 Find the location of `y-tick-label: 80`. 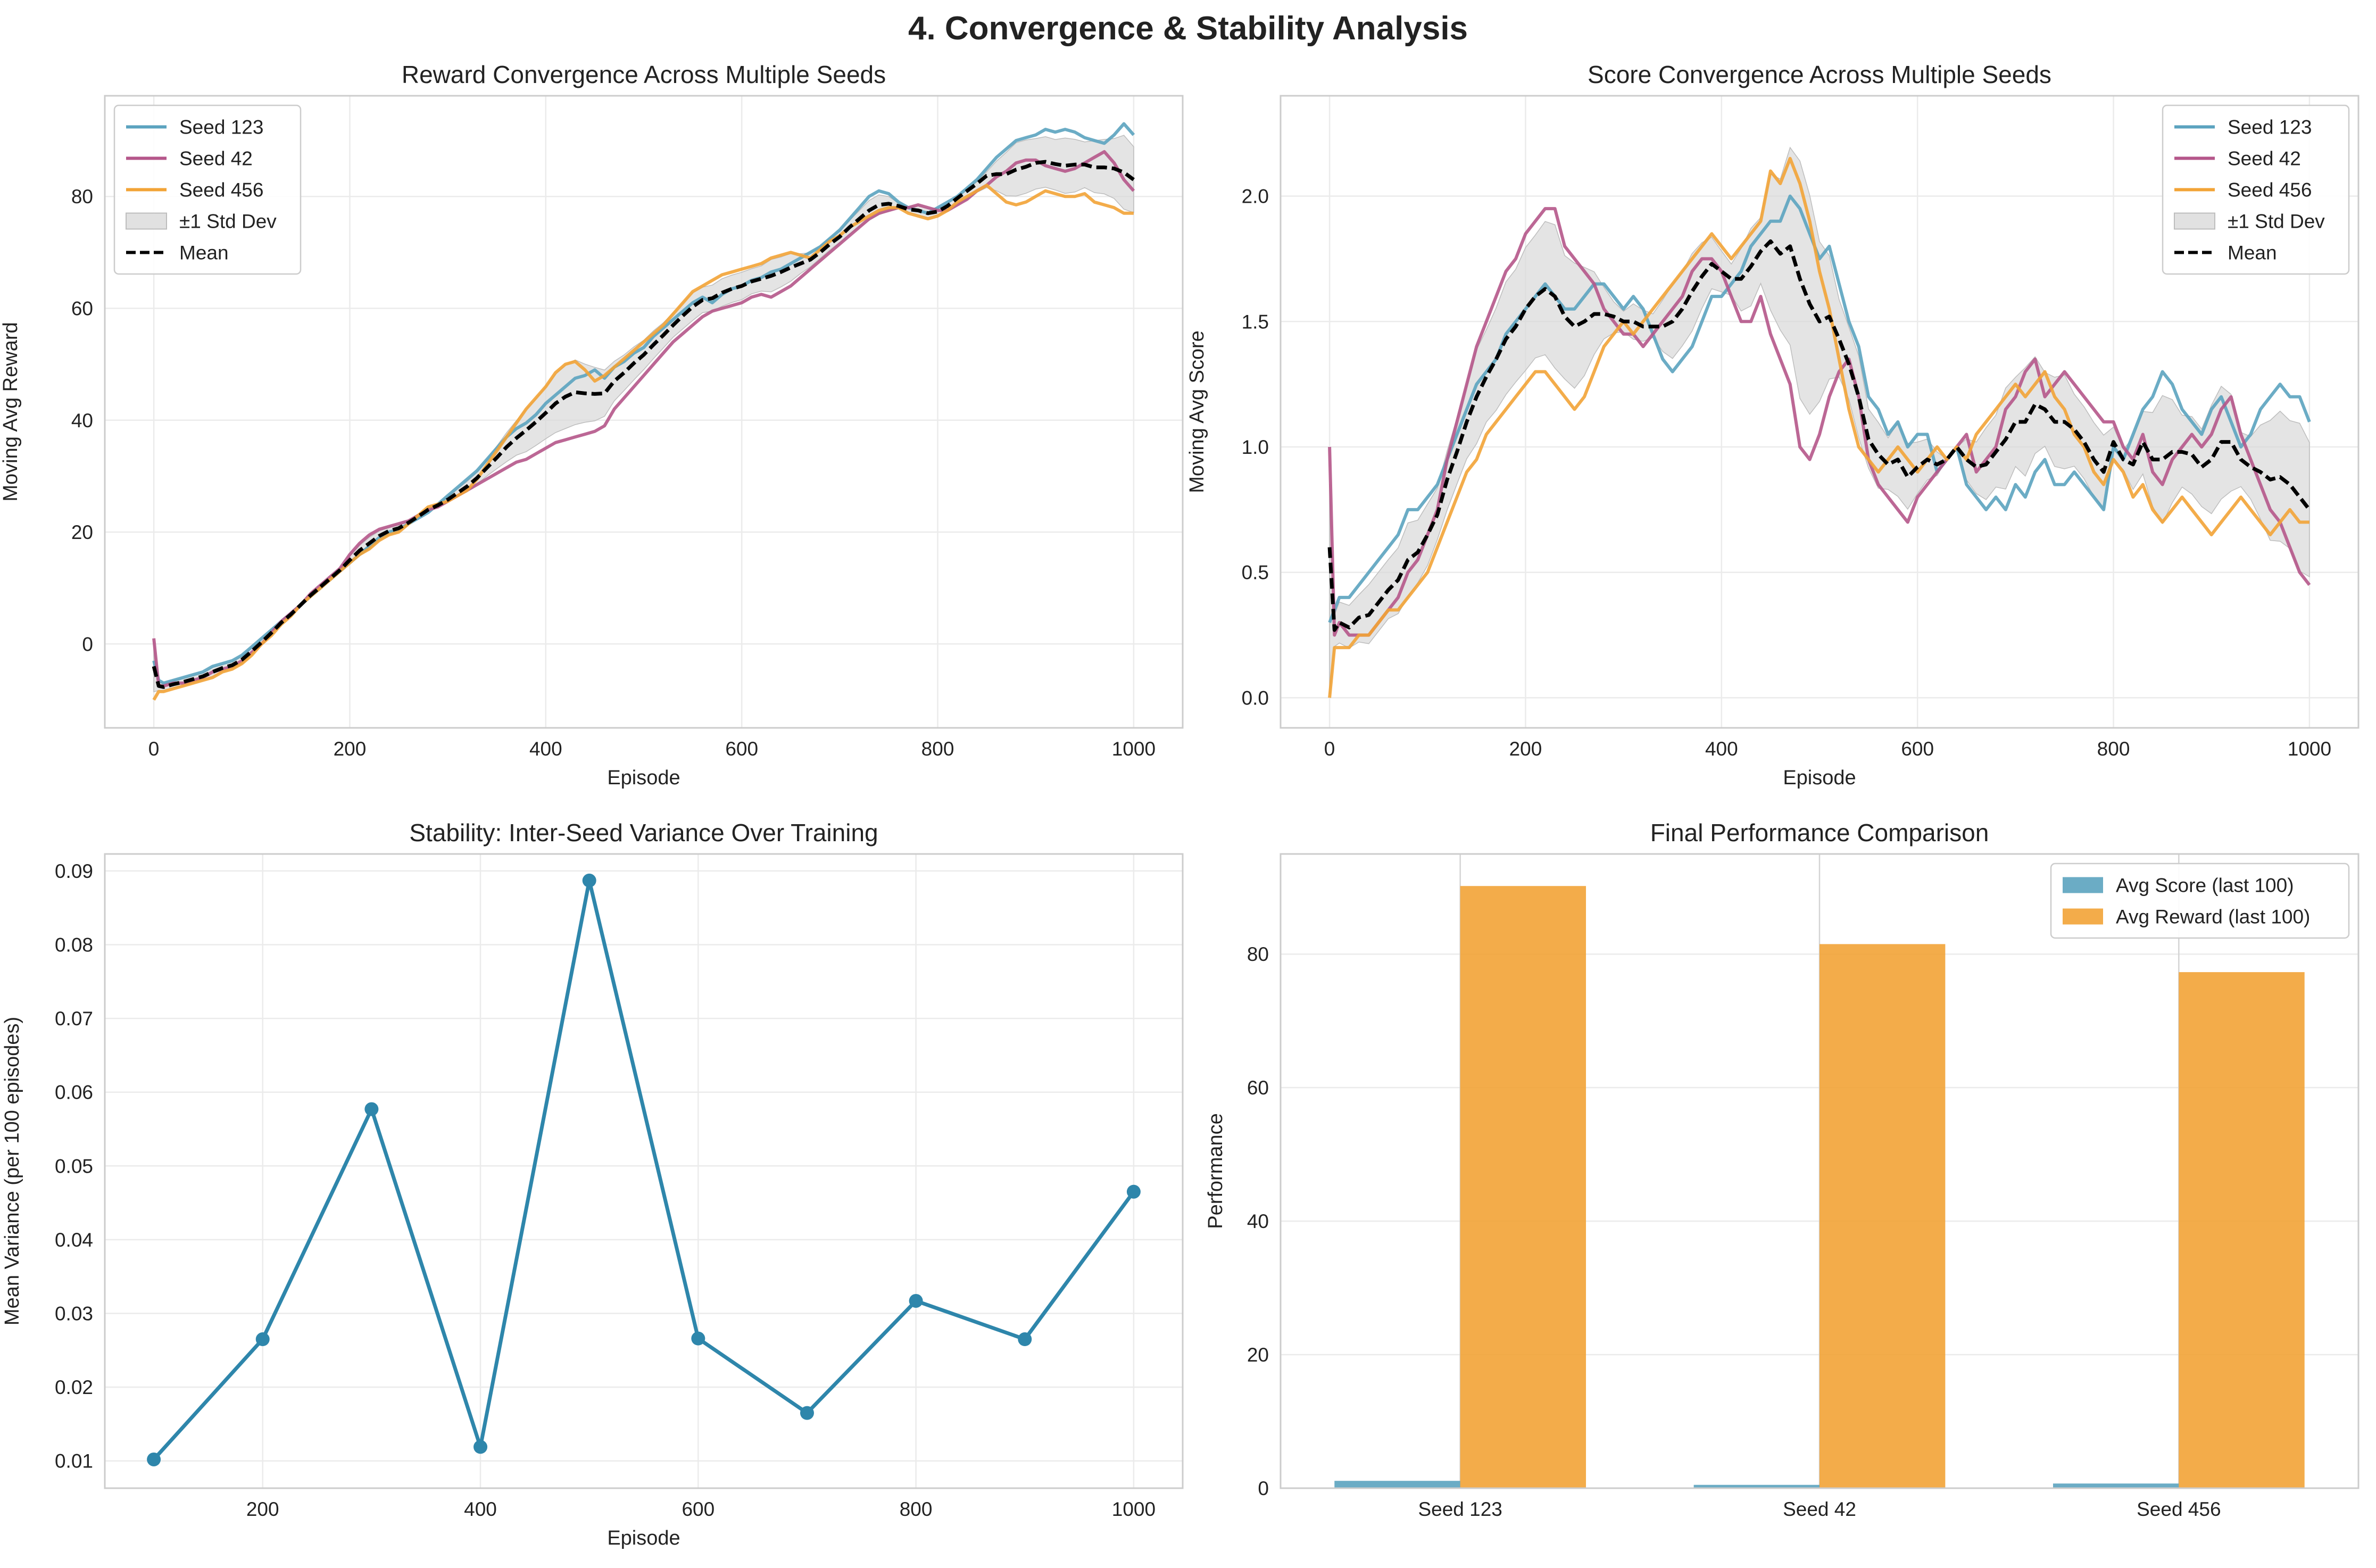

y-tick-label: 80 is located at coordinates (82, 197).